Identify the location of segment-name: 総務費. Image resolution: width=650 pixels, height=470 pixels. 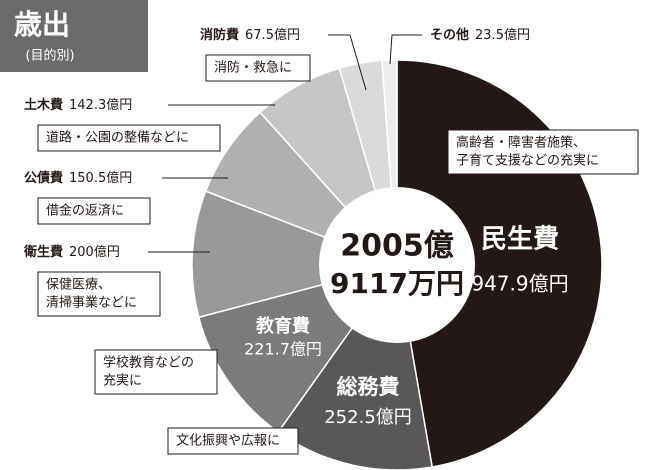
(368, 387).